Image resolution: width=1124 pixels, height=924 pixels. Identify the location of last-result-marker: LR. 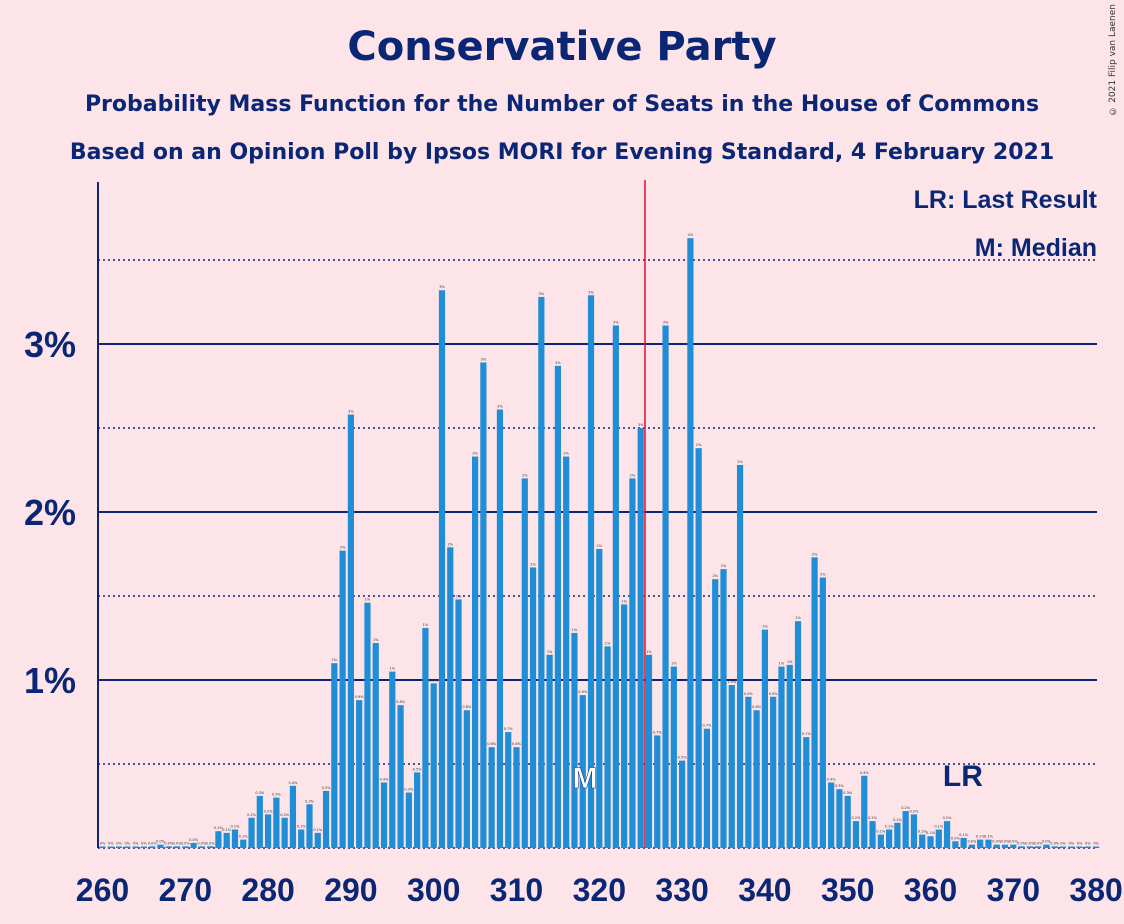
(963, 776).